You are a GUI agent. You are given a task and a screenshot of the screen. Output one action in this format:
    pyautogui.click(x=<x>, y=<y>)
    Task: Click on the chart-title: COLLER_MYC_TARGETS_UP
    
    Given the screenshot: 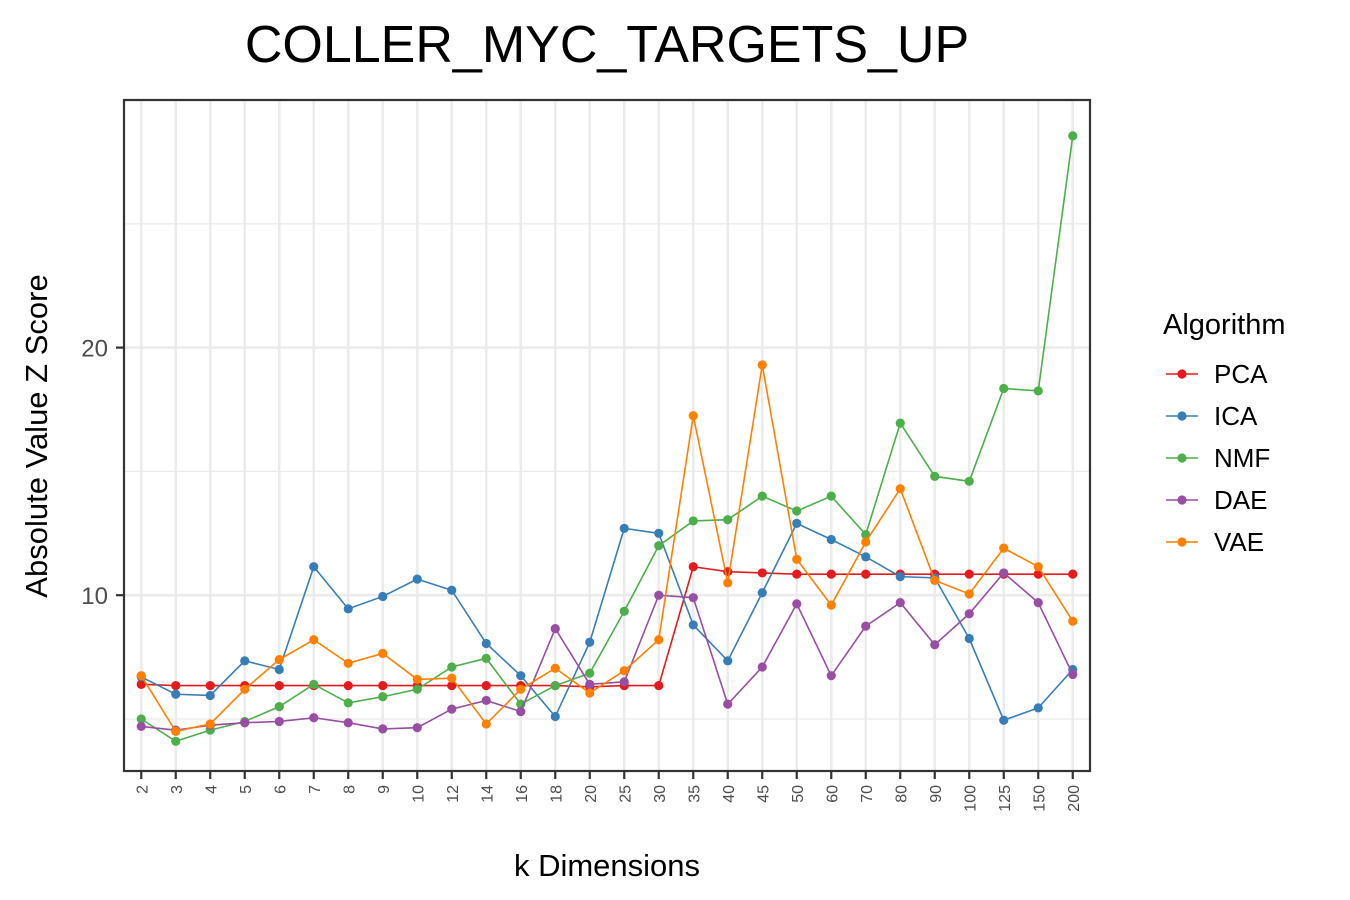 What is the action you would take?
    pyautogui.click(x=607, y=45)
    